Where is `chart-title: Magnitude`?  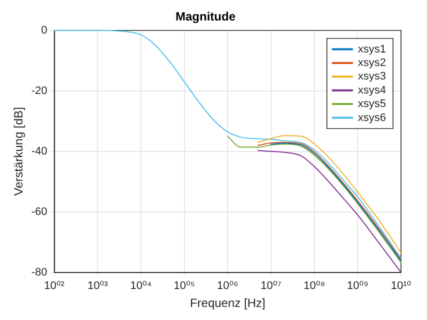 chart-title: Magnitude is located at coordinates (206, 17).